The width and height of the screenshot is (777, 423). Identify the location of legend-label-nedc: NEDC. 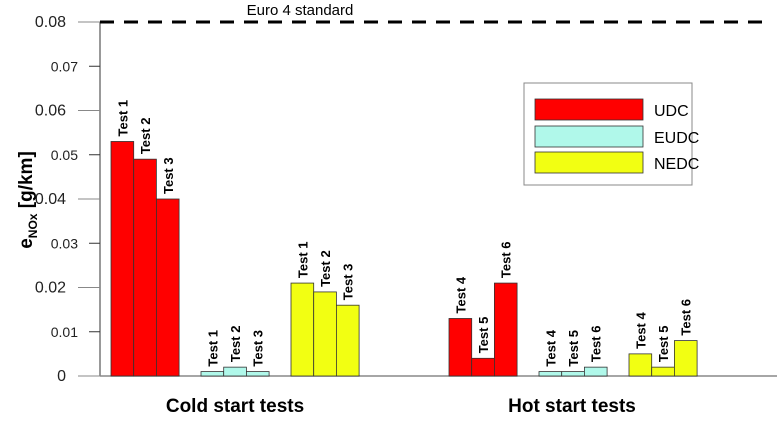
(676, 164).